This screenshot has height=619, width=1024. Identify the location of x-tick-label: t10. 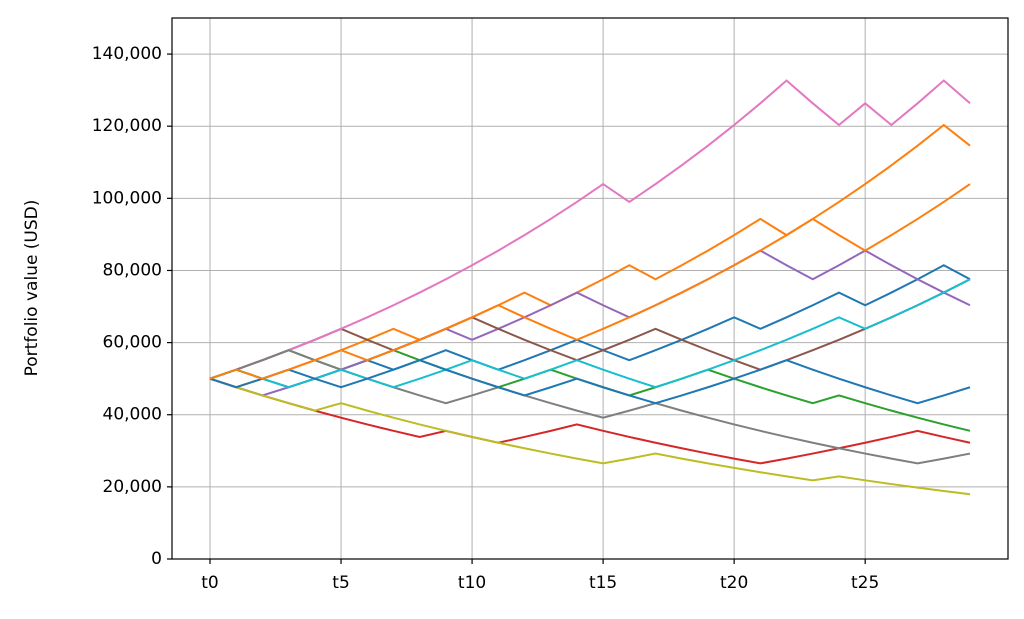
(472, 583).